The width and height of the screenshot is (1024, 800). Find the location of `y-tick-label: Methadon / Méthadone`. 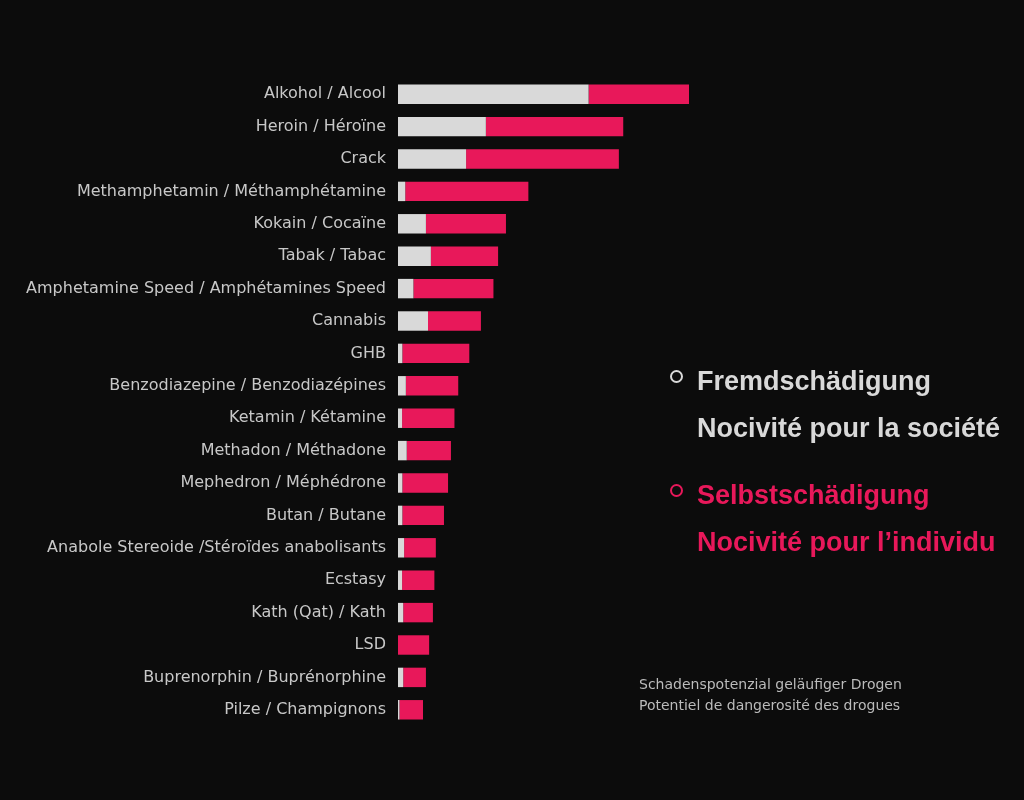

y-tick-label: Methadon / Méthadone is located at coordinates (293, 449).